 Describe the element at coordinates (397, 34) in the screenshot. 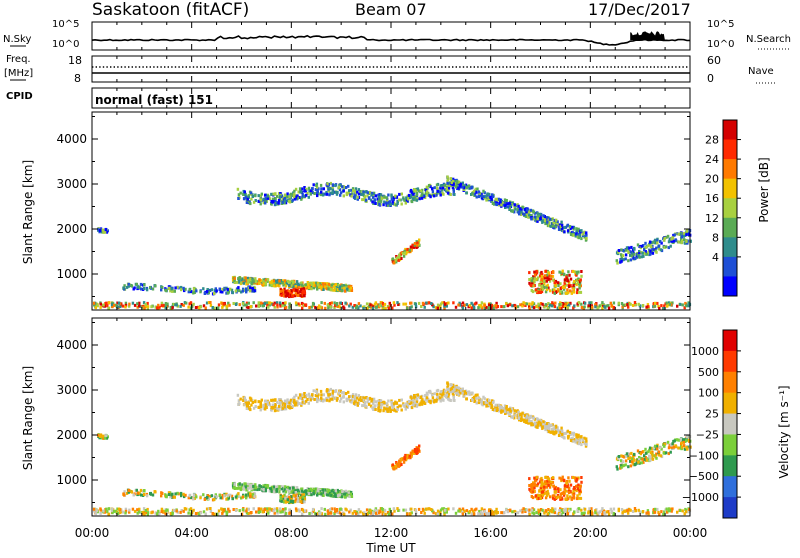

I see `sky-panel: N.Sky 10^5 10^0 10^5 10^0 N.Search` at that location.